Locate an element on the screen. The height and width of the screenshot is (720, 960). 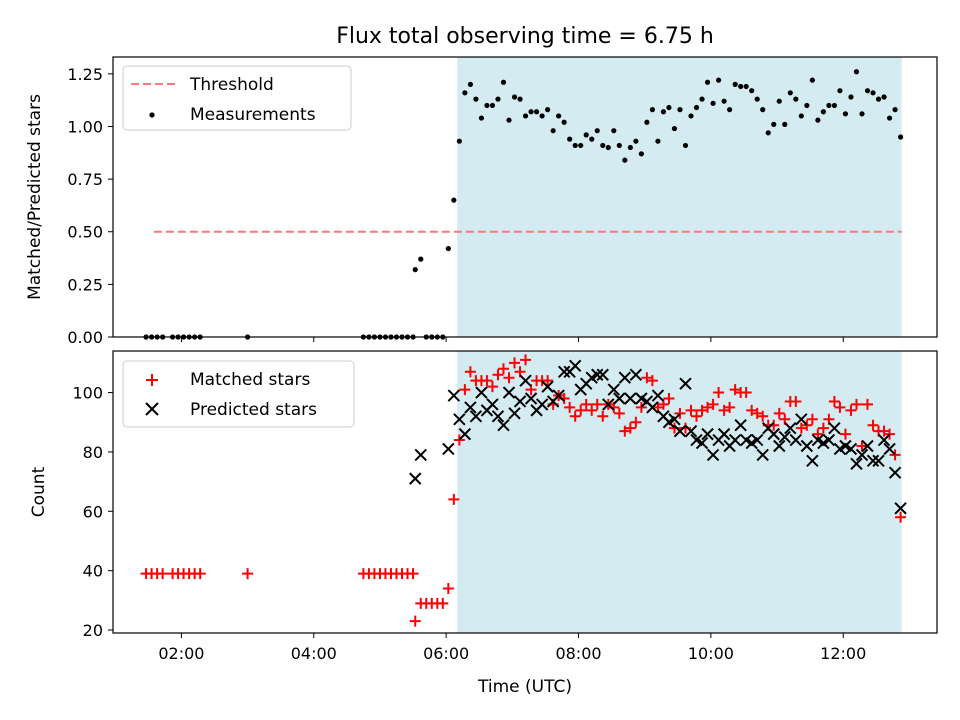
legend-measurements-label: Measurements is located at coordinates (253, 115).